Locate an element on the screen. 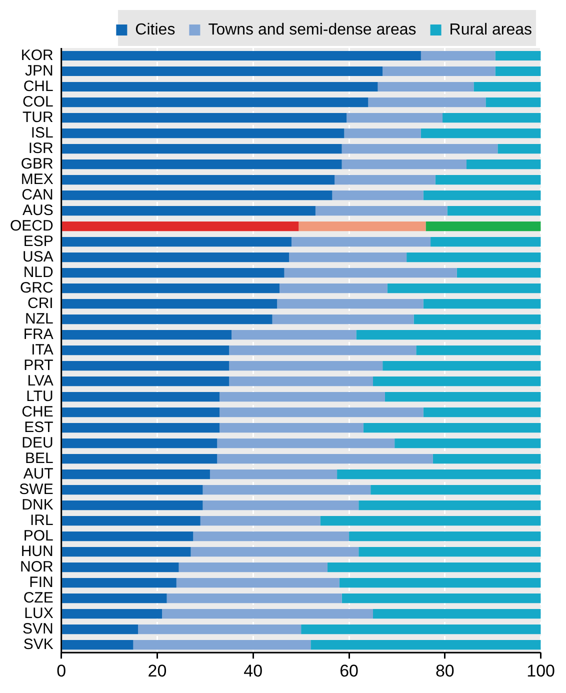 The height and width of the screenshot is (693, 566). y-tick-label: DNK is located at coordinates (38, 505).